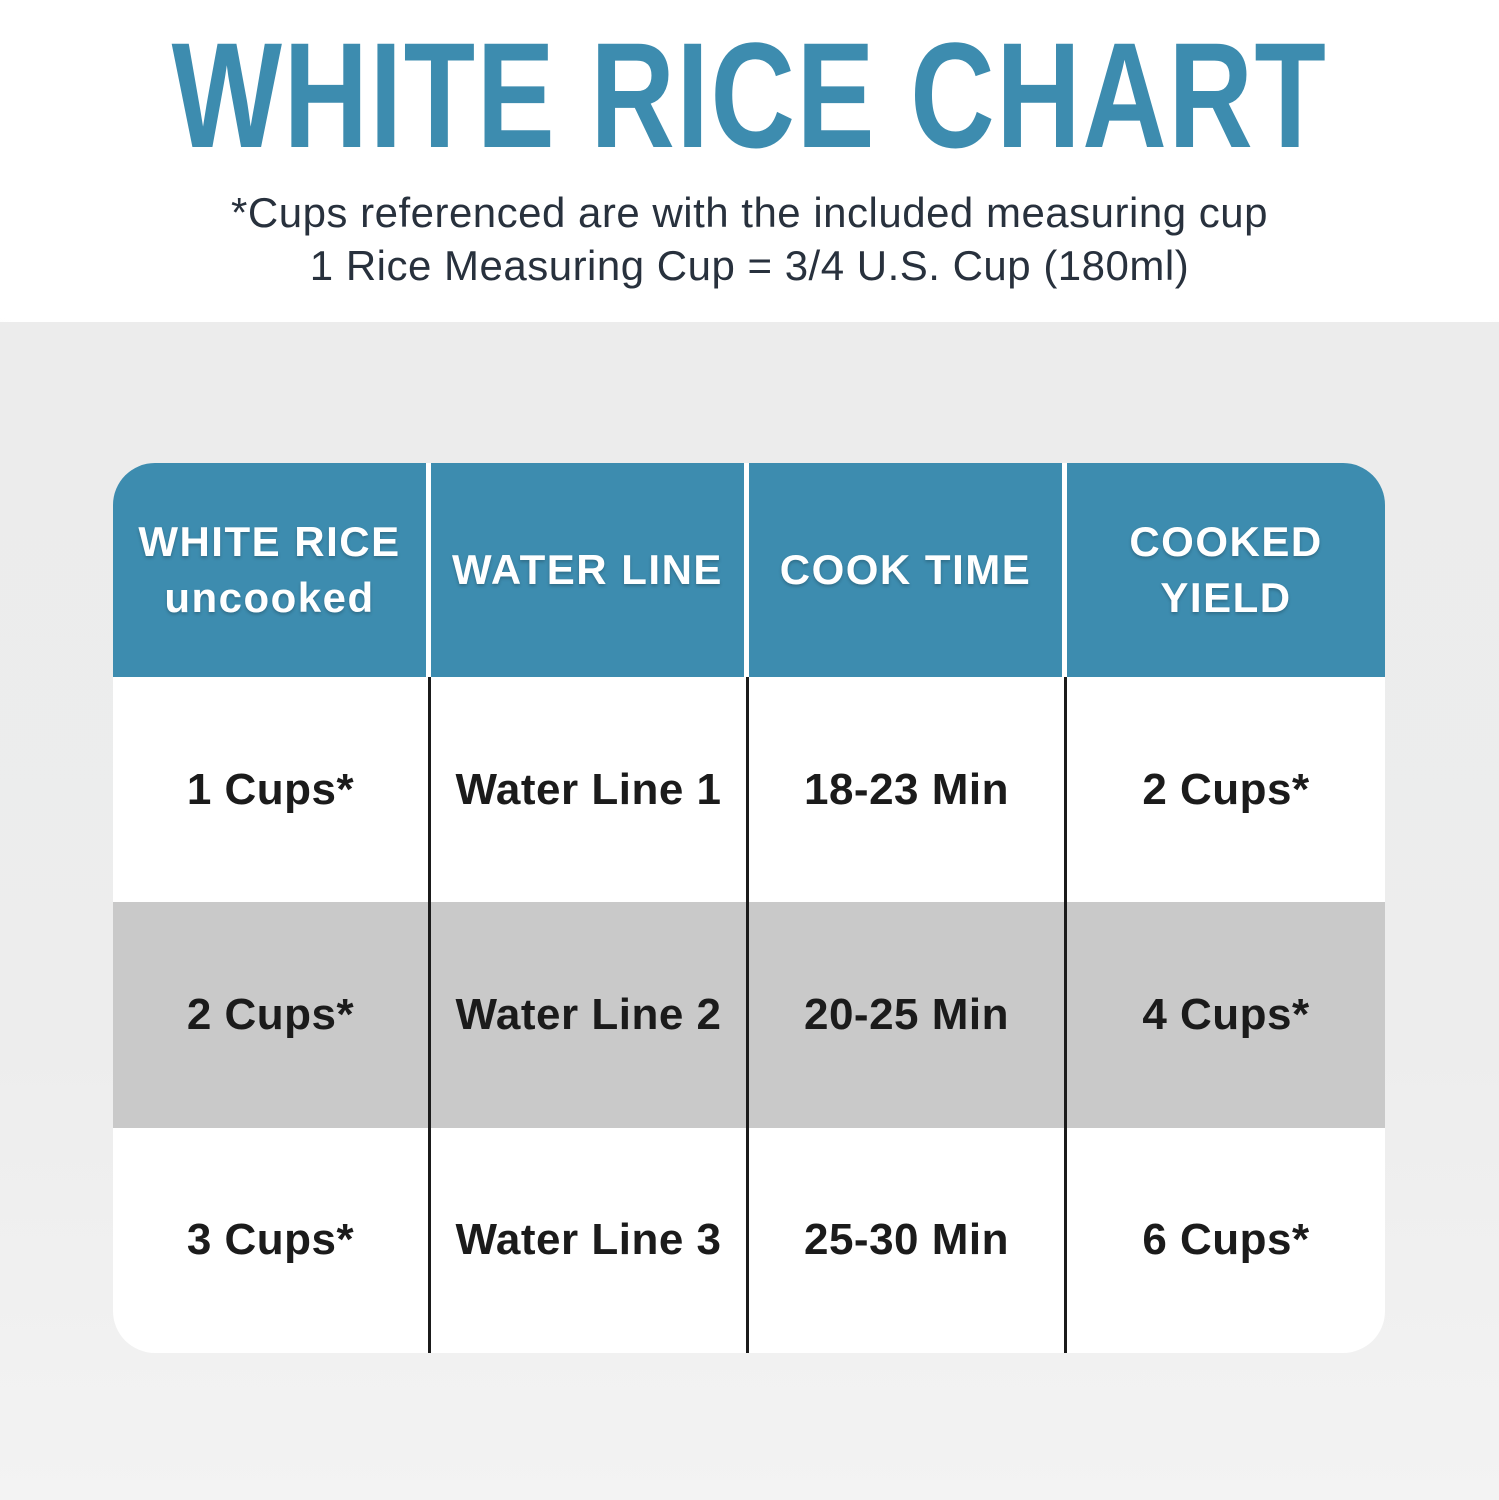  I want to click on cell-row3-water-line: Water Line 3, so click(590, 1240).